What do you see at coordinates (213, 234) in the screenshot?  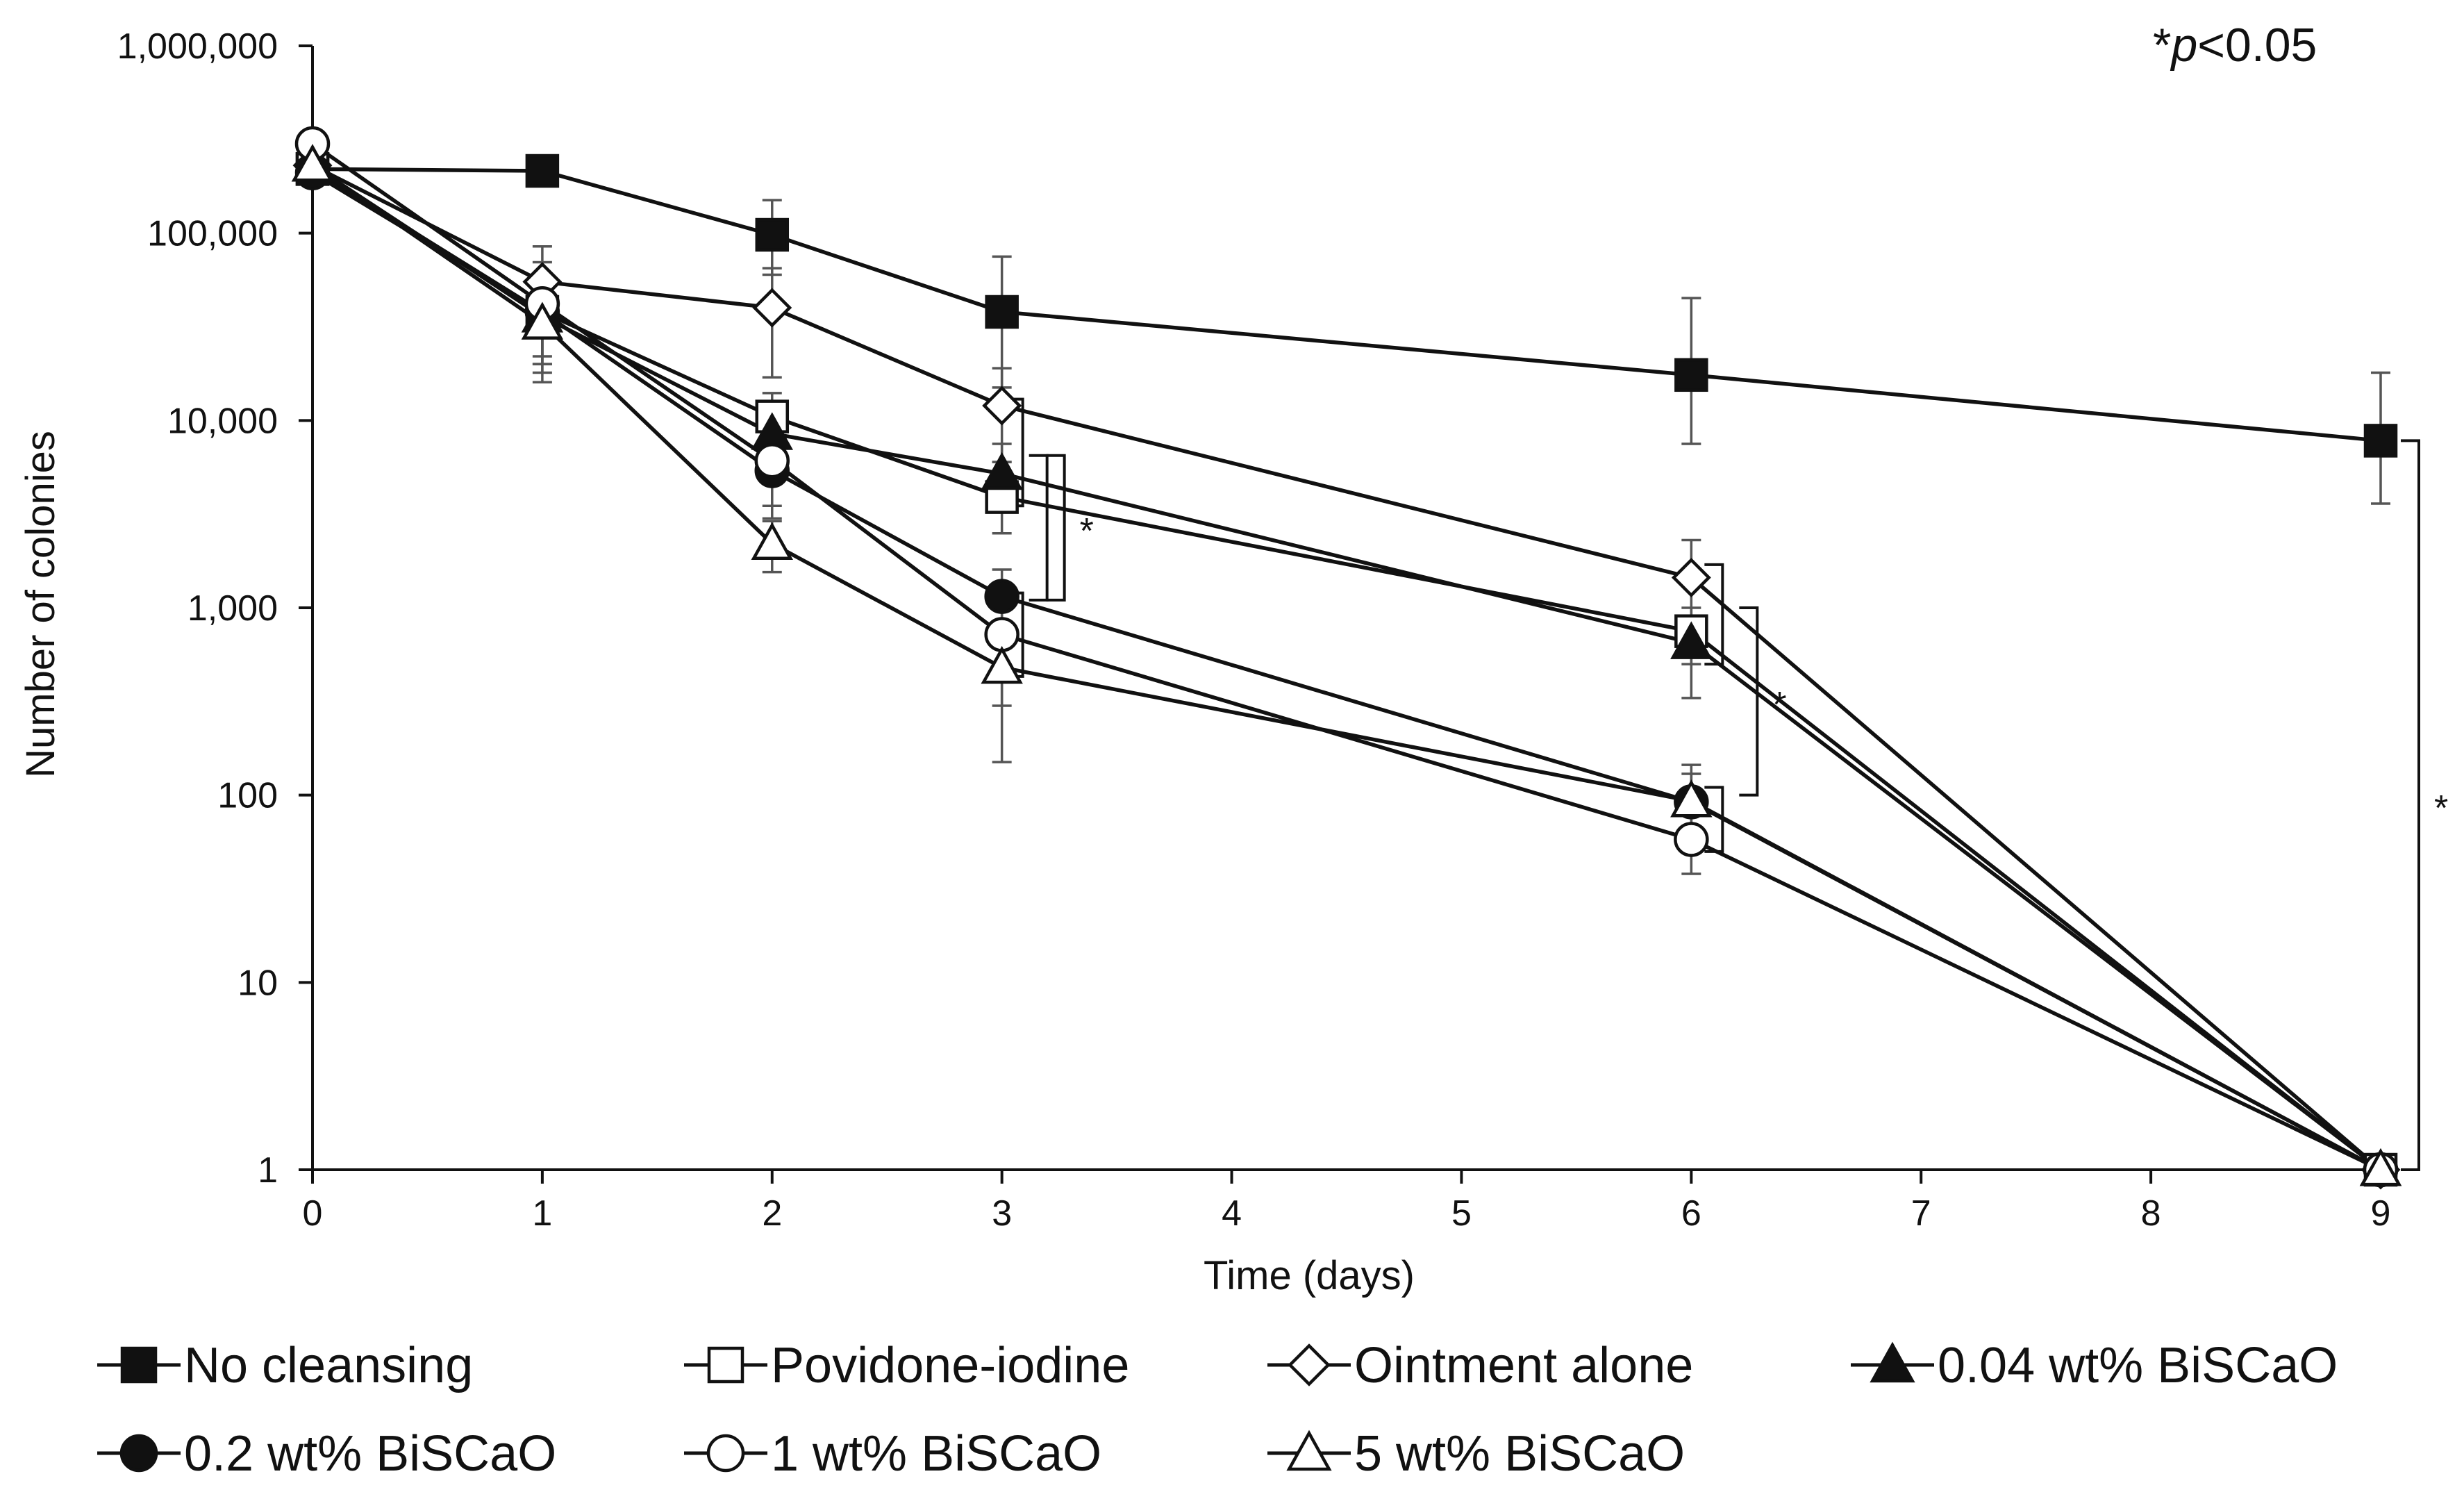 I see `y-tick-label: 100,000` at bounding box center [213, 234].